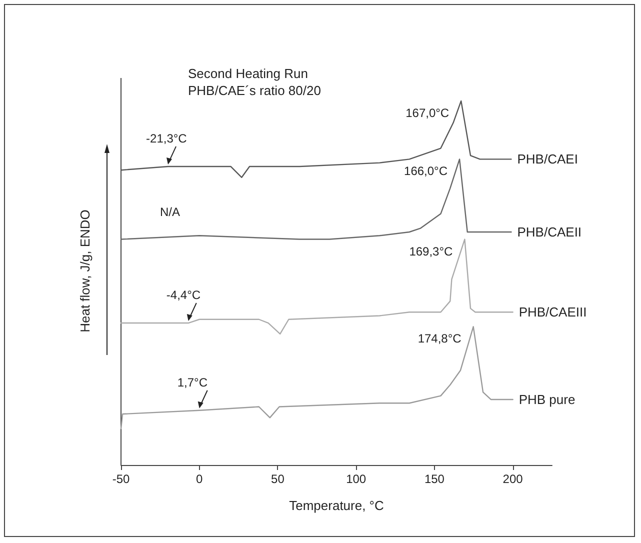 This screenshot has height=543, width=641. Describe the element at coordinates (170, 212) in the screenshot. I see `annotation: N/A` at that location.